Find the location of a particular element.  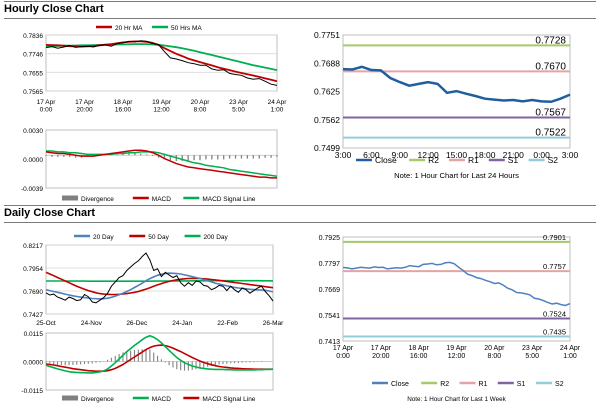

daily-price-ytick-0: 0.8217 is located at coordinates (33, 246).